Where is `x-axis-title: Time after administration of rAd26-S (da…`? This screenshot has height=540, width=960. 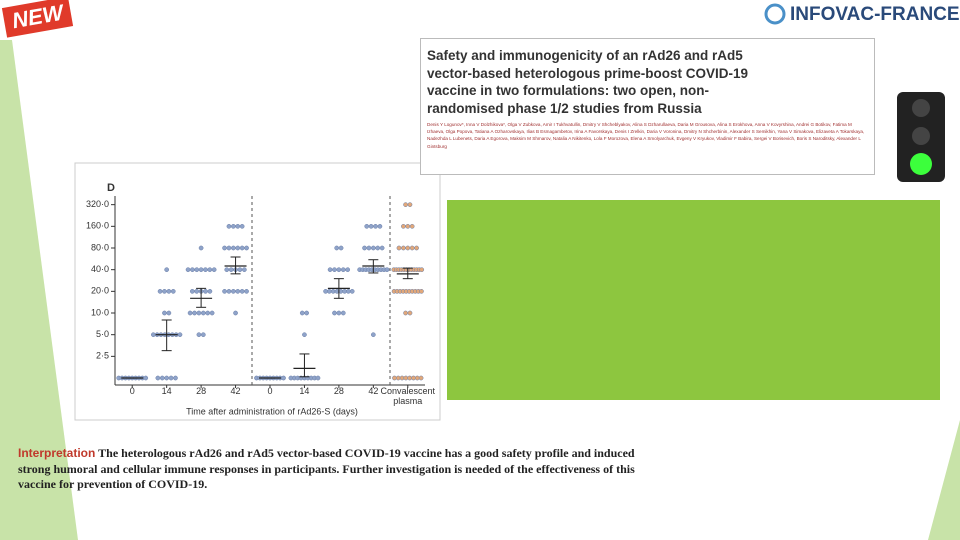
x-axis-title: Time after administration of rAd26-S (da… is located at coordinates (272, 411).